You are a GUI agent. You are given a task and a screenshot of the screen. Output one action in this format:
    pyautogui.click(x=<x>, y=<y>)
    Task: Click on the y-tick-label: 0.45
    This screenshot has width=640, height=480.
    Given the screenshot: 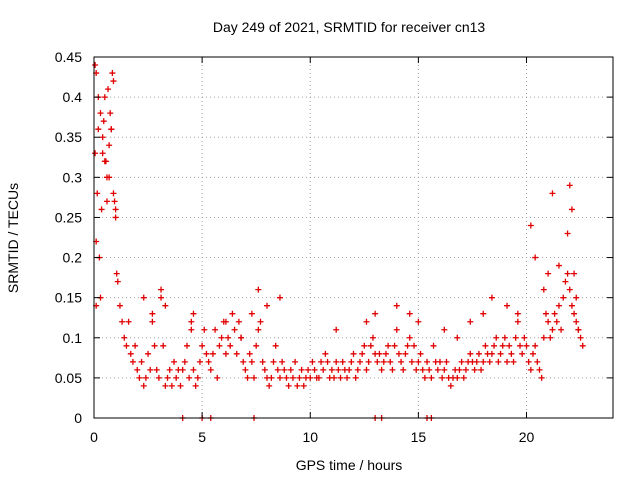 What is the action you would take?
    pyautogui.click(x=68, y=57)
    